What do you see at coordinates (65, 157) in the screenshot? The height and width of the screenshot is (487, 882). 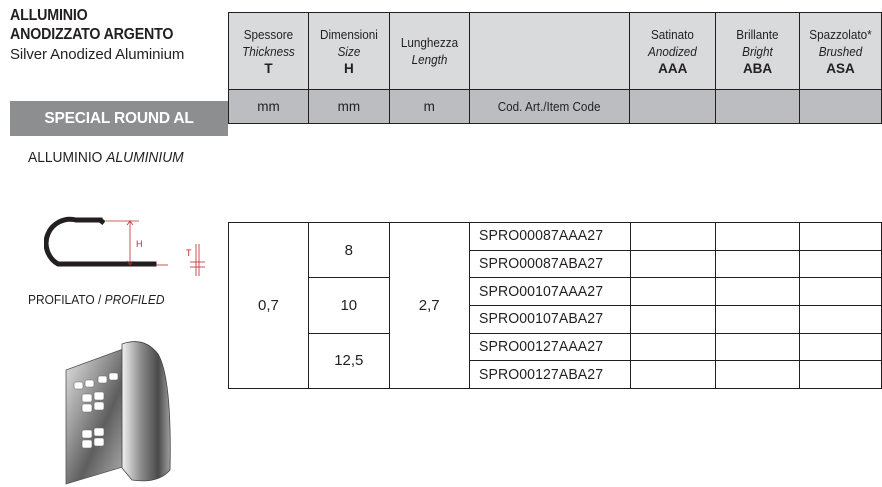 I see `material-main: ALLUMINIO` at bounding box center [65, 157].